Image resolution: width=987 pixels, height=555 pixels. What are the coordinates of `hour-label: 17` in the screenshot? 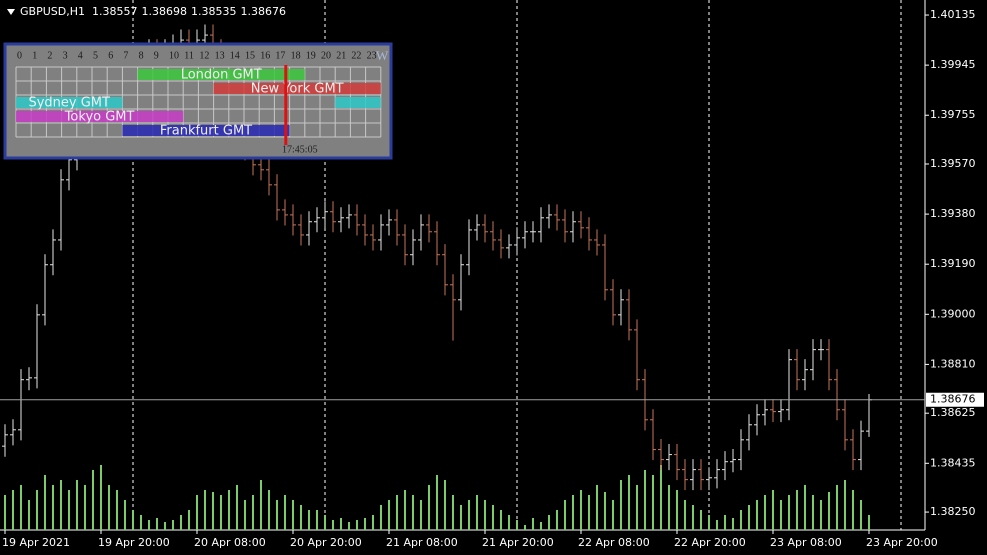 It's located at (280, 55).